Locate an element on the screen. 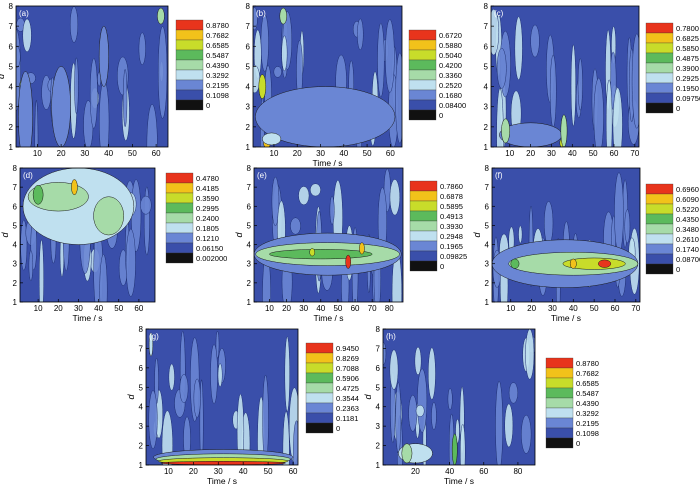 Image resolution: width=700 pixels, height=486 pixels. plot-border is located at coordinates (92, 76).